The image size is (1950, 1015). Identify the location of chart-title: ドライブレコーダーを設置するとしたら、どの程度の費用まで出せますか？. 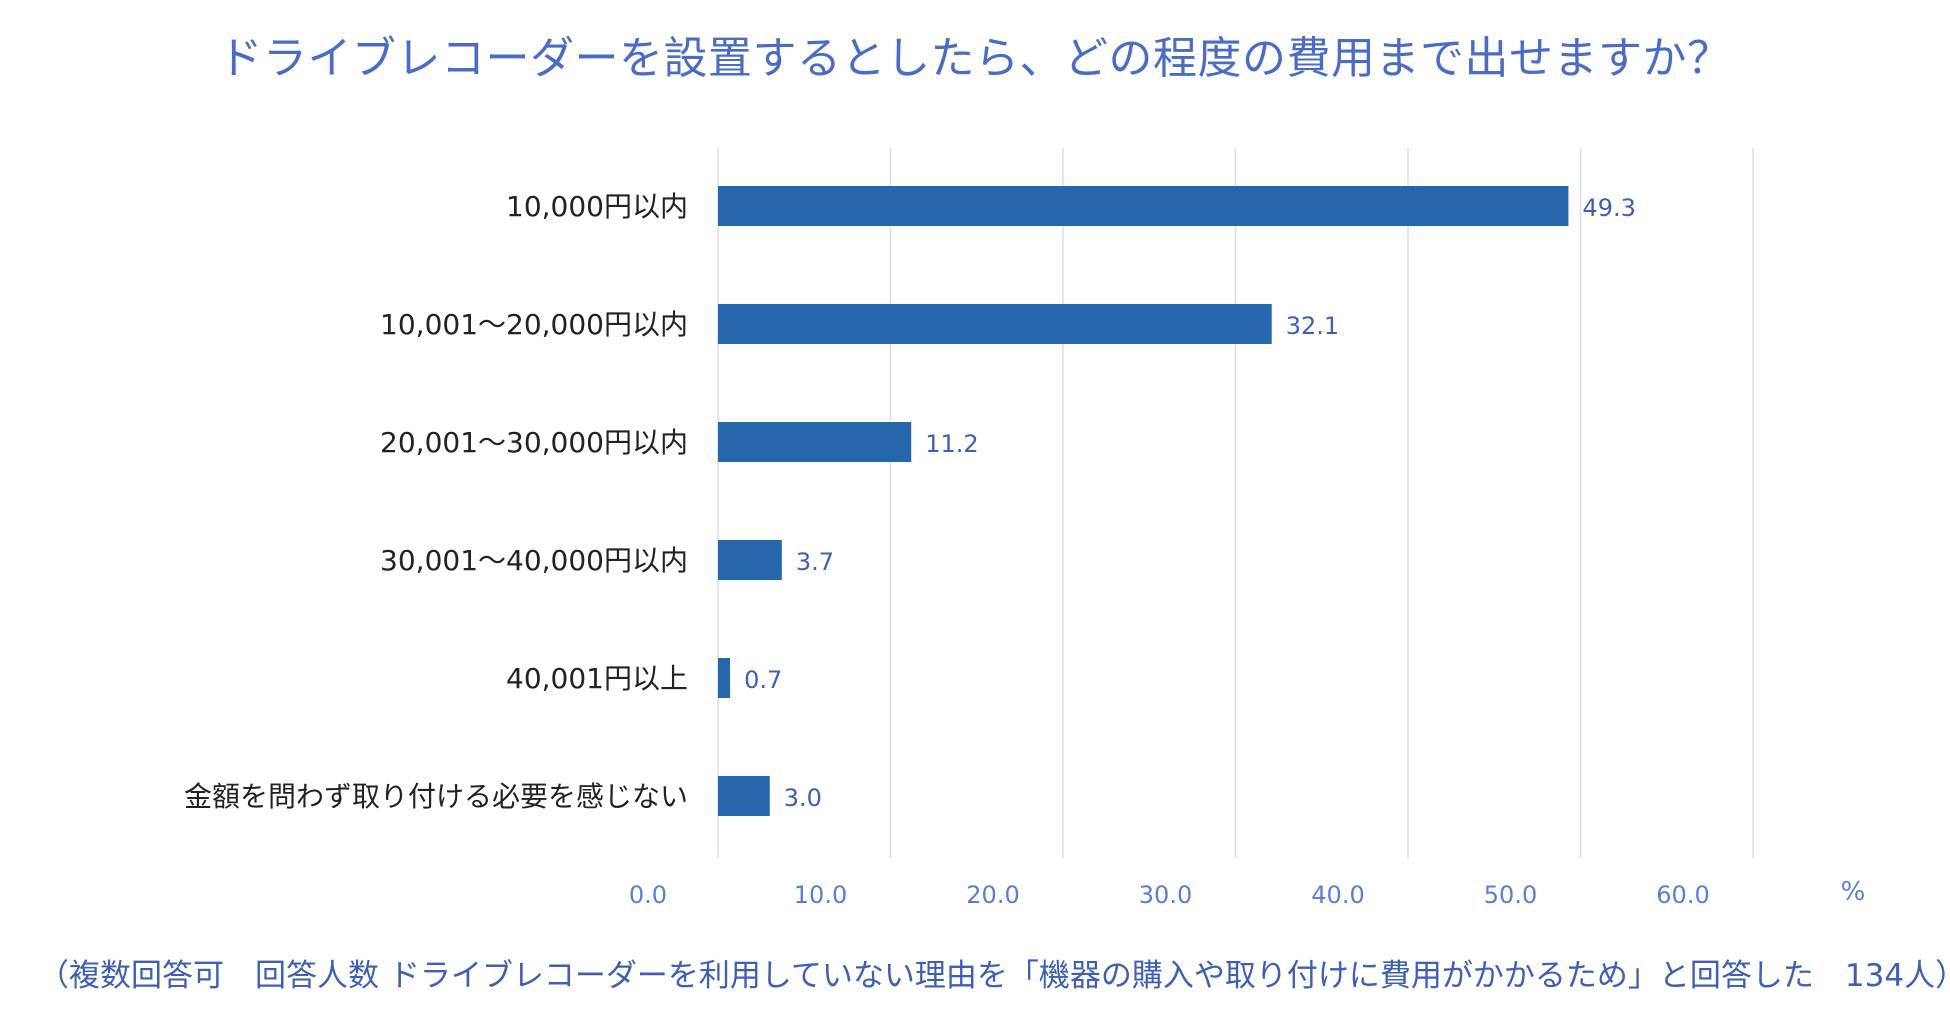
(975, 58).